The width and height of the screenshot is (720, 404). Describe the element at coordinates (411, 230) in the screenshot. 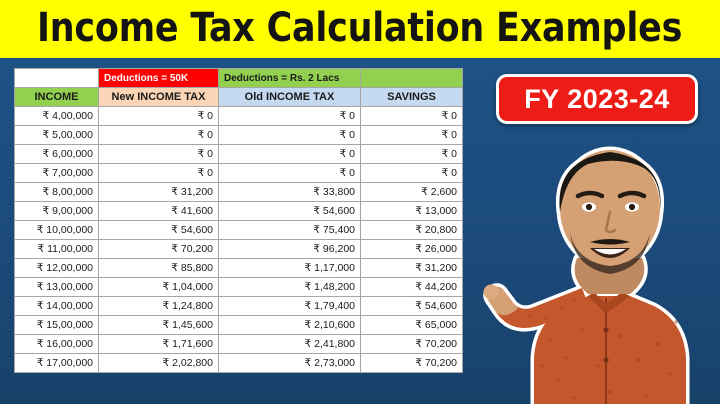

I see `cell-savings: ₹ 20,800` at that location.